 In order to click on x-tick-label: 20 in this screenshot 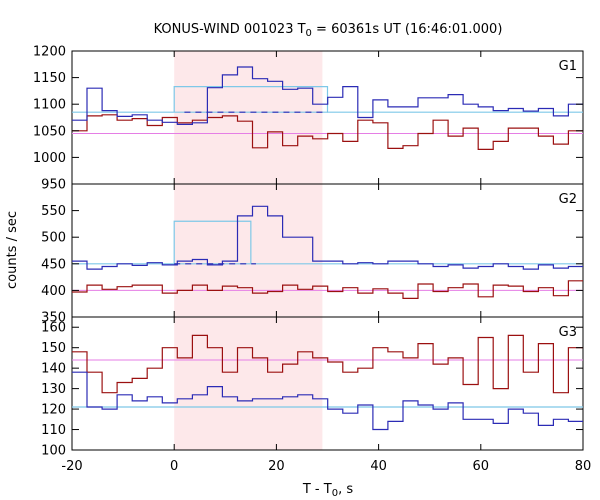, I will do `click(276, 466)`.